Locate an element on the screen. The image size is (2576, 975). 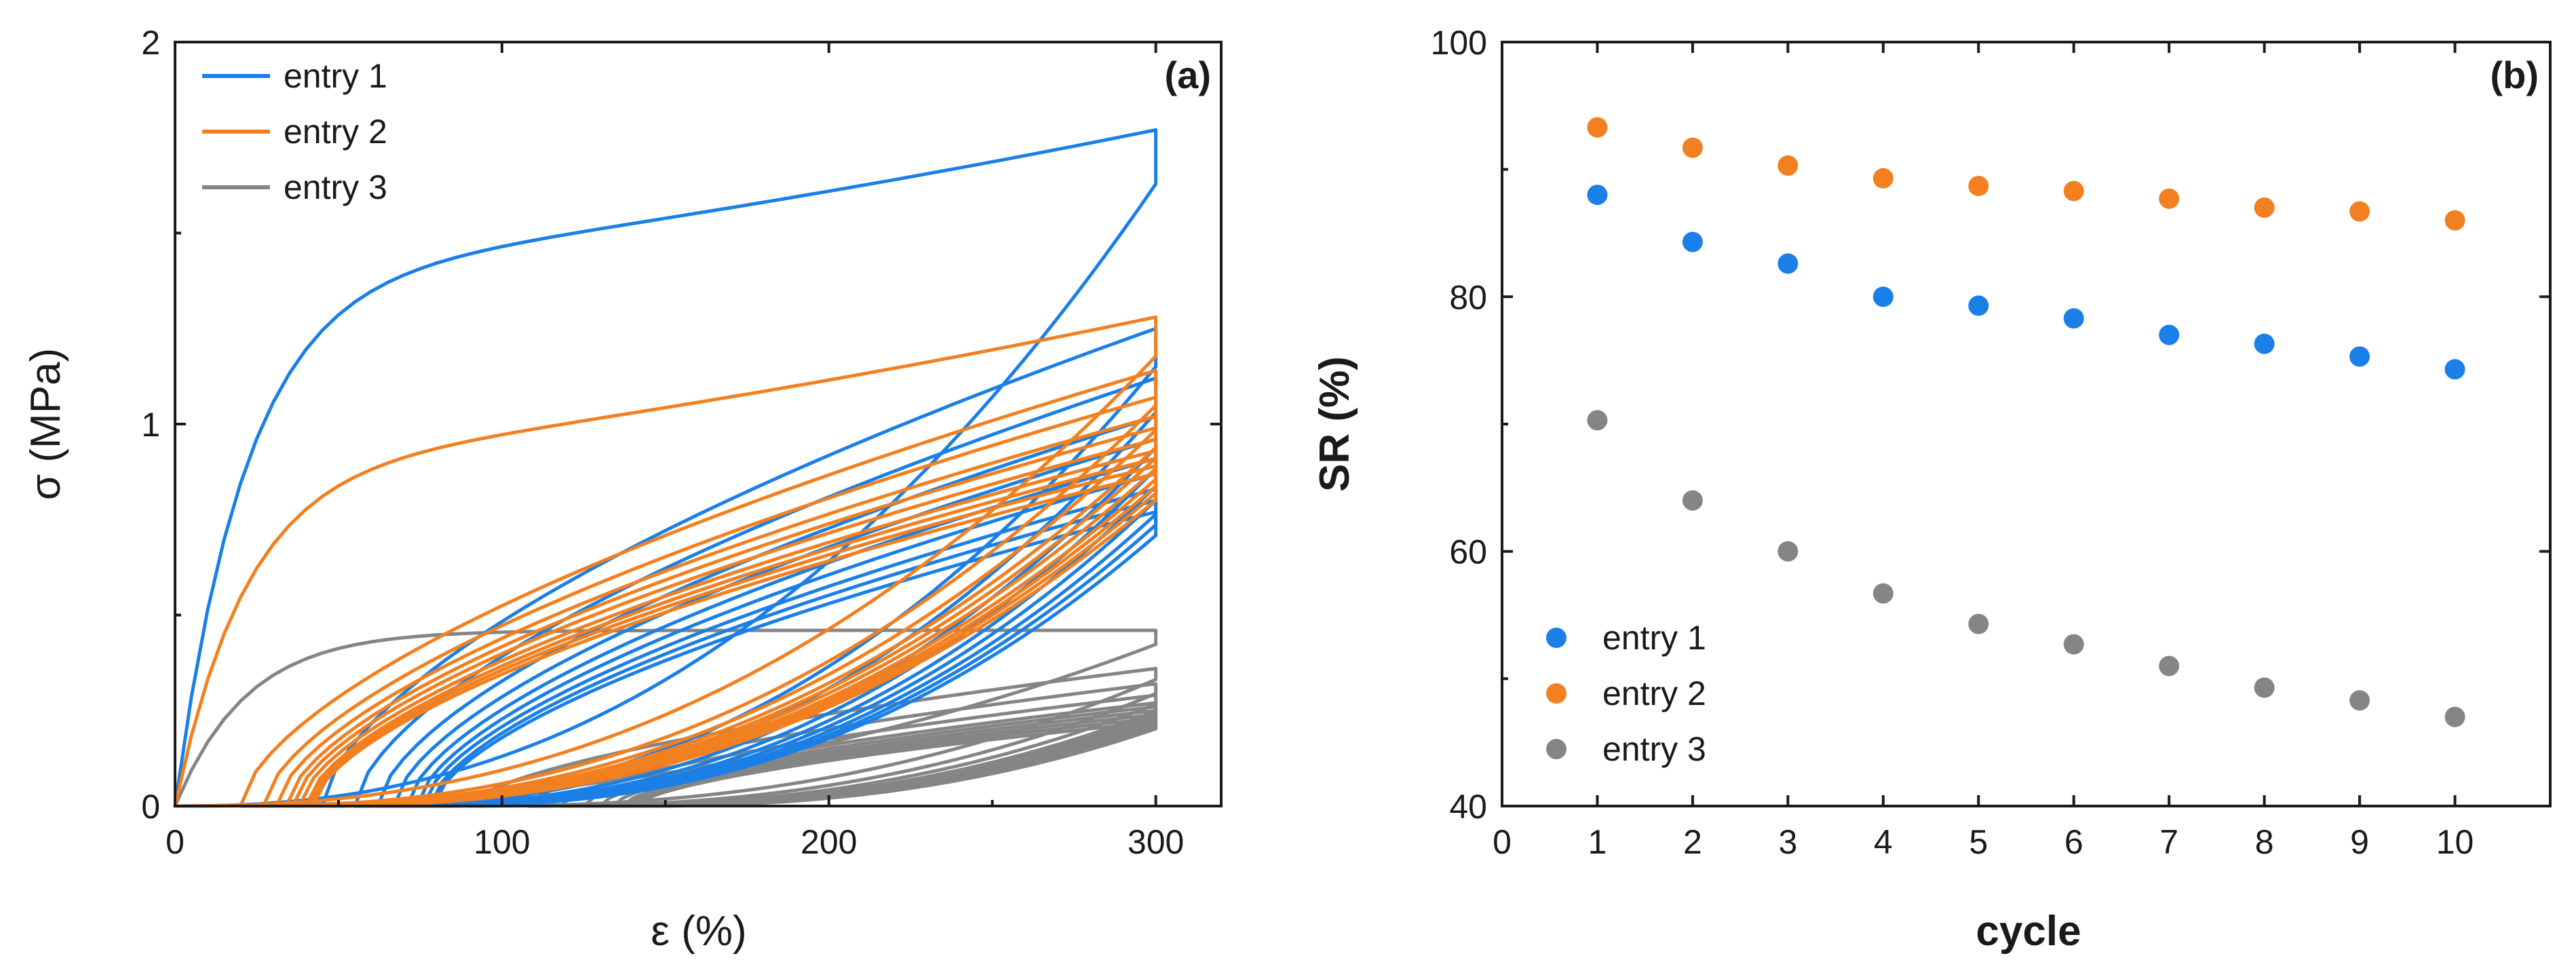
b-x-tick-label: 7 is located at coordinates (2168, 842).